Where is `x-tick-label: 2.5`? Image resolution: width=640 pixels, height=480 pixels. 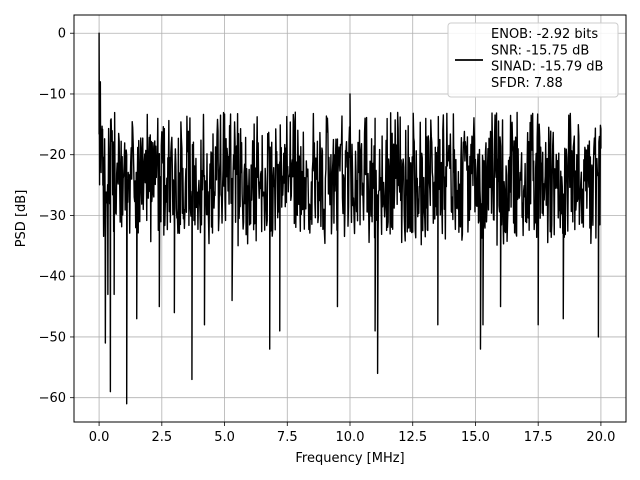
x-tick-label: 2.5 is located at coordinates (161, 437).